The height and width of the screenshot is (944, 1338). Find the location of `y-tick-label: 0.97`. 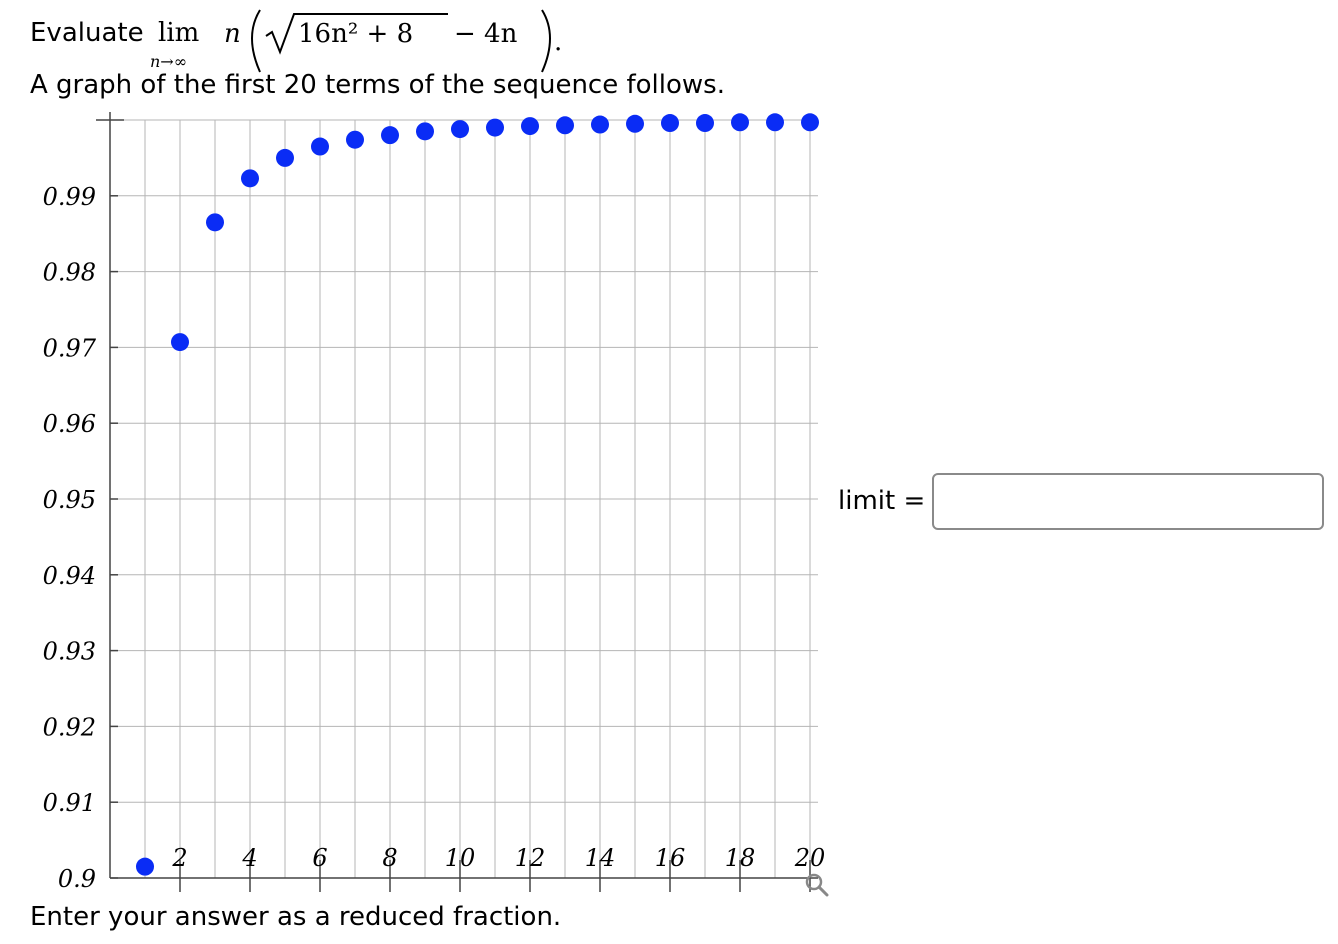

y-tick-label: 0.97 is located at coordinates (70, 348).